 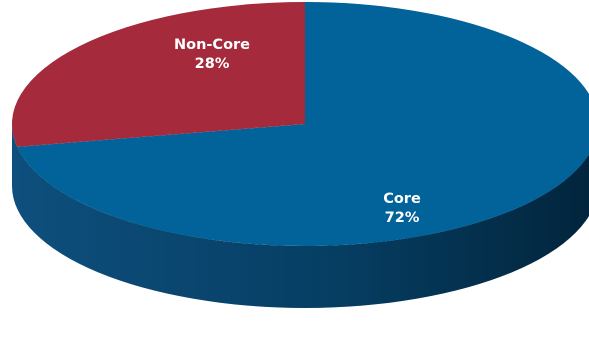 I want to click on label-non-core-percent: 28%, so click(x=212, y=64).